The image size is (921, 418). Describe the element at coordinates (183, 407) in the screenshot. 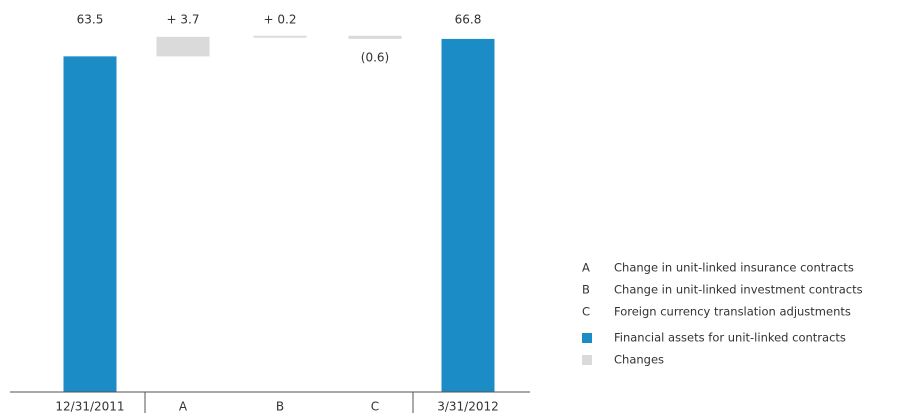

I see `x-tick-label: A` at that location.